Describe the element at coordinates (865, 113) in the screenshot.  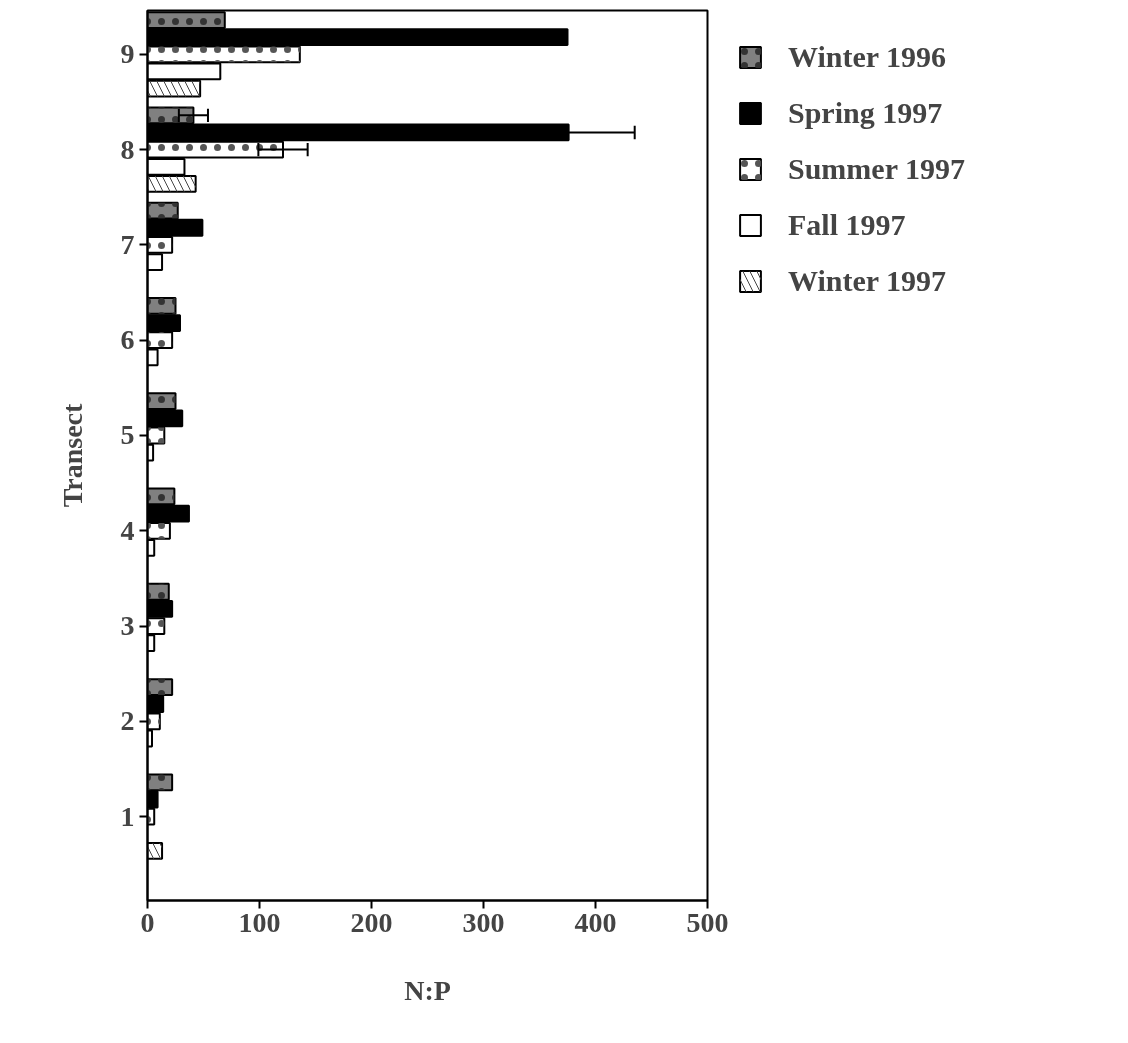
I see `legend-label: Spring 1997` at that location.